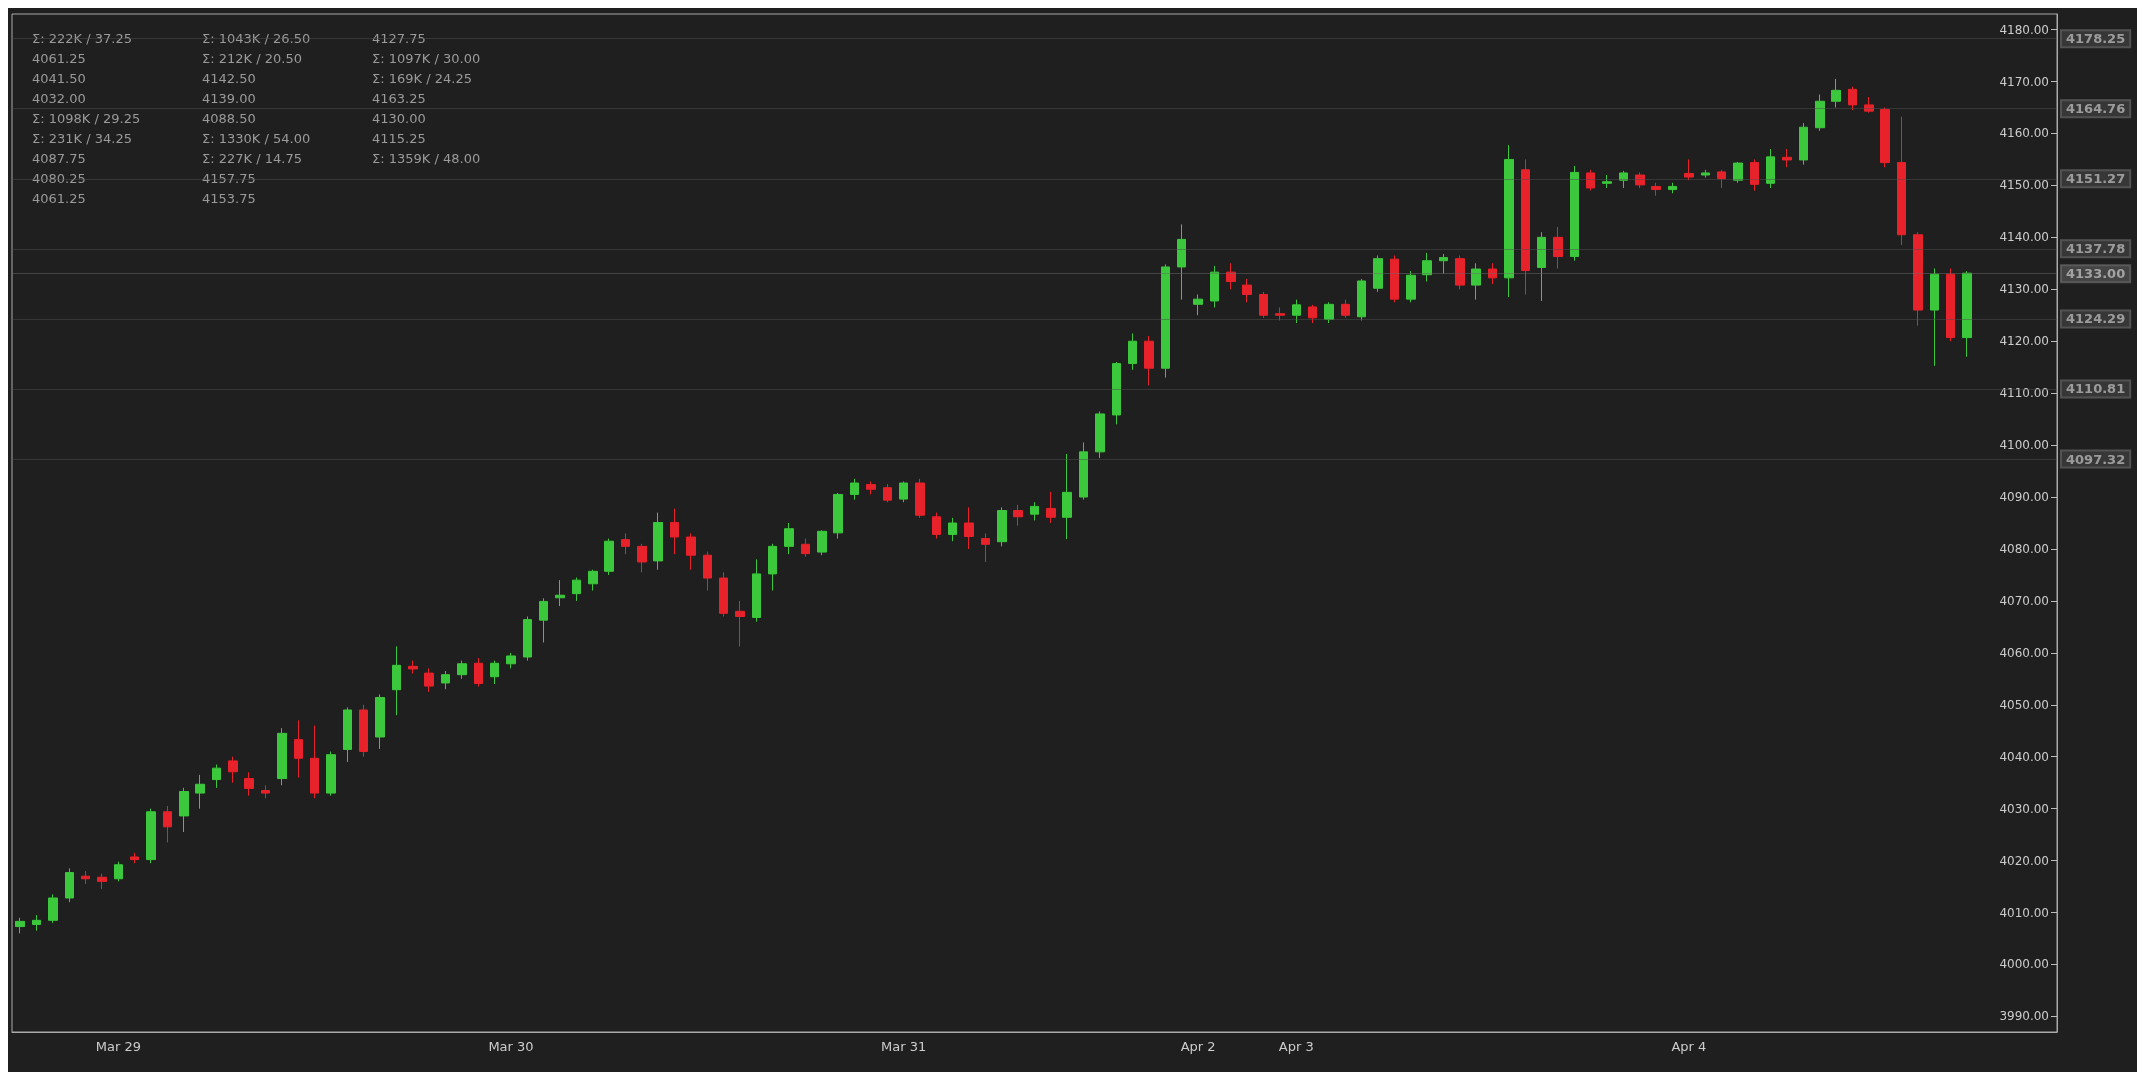 The height and width of the screenshot is (1080, 2145). Describe the element at coordinates (2024, 393) in the screenshot. I see `y-tick-label: 4110.00` at that location.